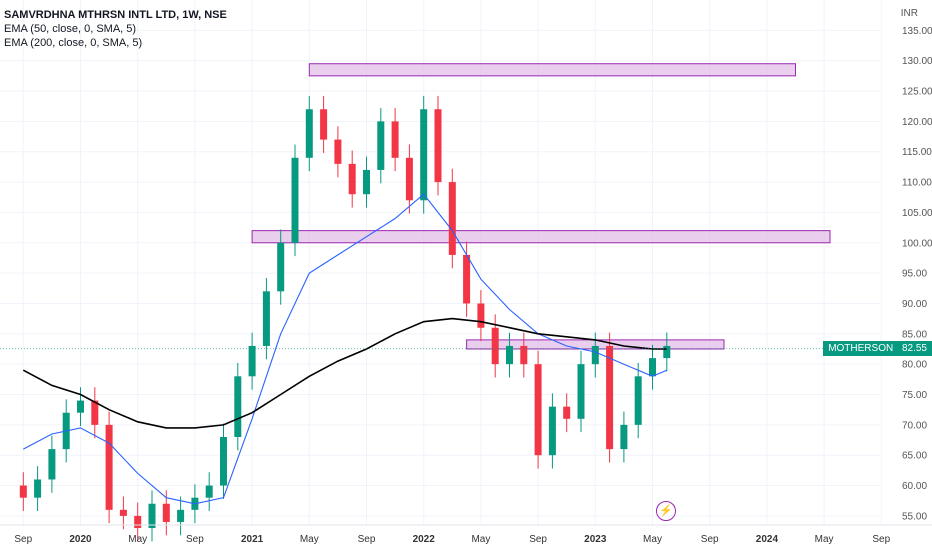 This screenshot has width=932, height=550. Describe the element at coordinates (914, 334) in the screenshot. I see `y-tick-label: 85.00` at that location.